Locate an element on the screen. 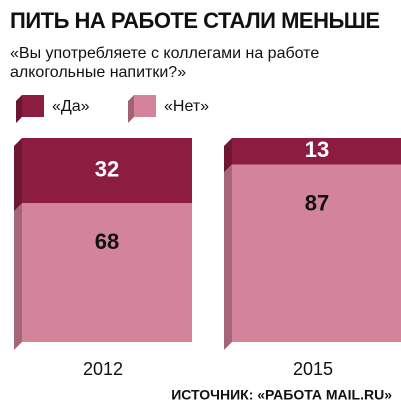  legend-label: «Да» is located at coordinates (71, 106).